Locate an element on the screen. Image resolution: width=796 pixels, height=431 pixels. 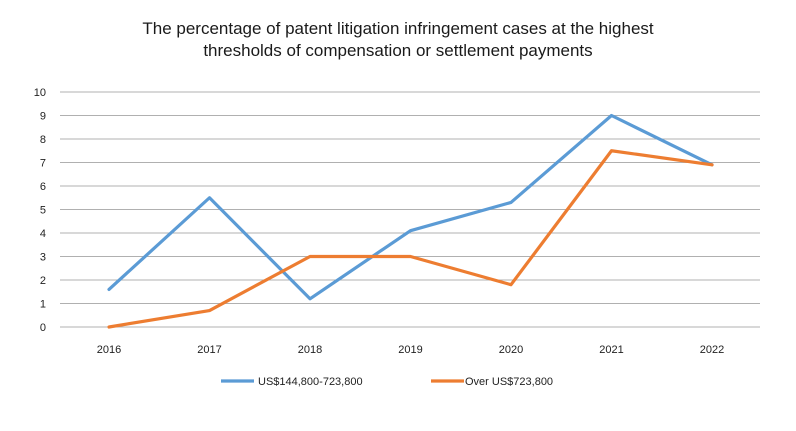
y-tick-label: 5 is located at coordinates (43, 211).